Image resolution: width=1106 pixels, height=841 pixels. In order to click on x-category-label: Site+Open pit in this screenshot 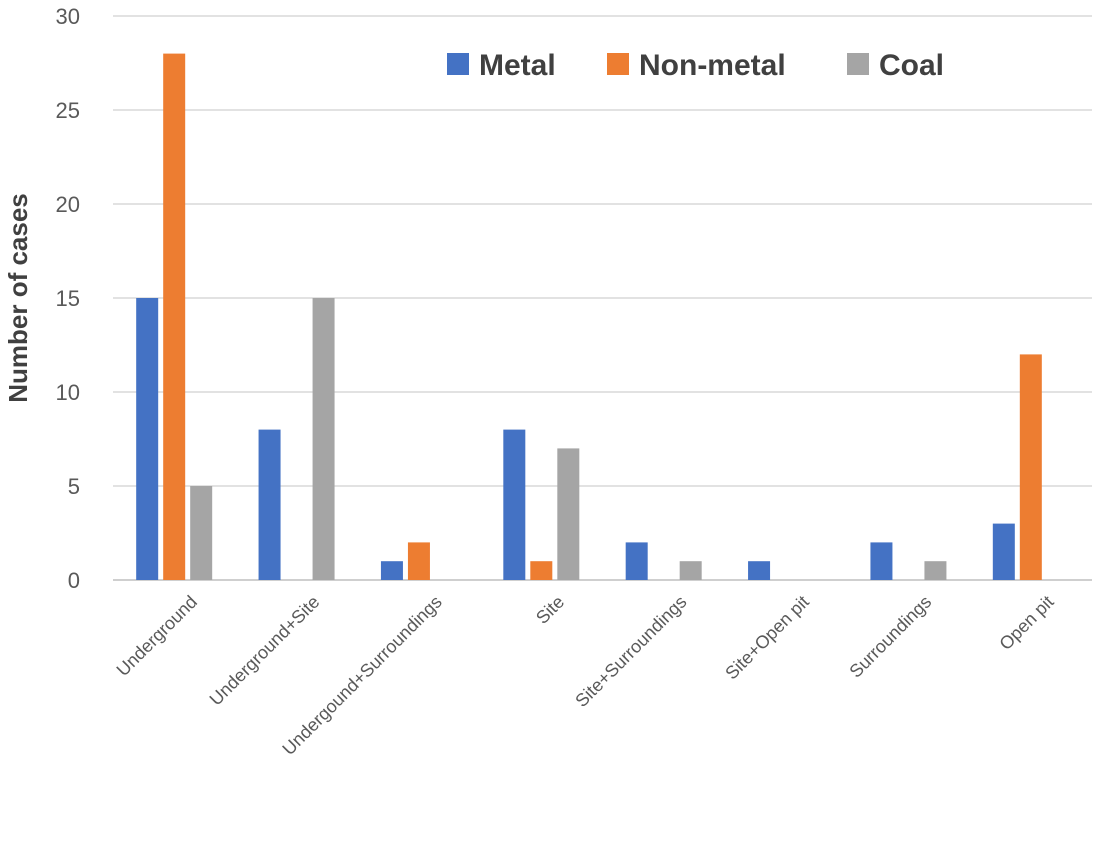, I will do `click(767, 638)`.